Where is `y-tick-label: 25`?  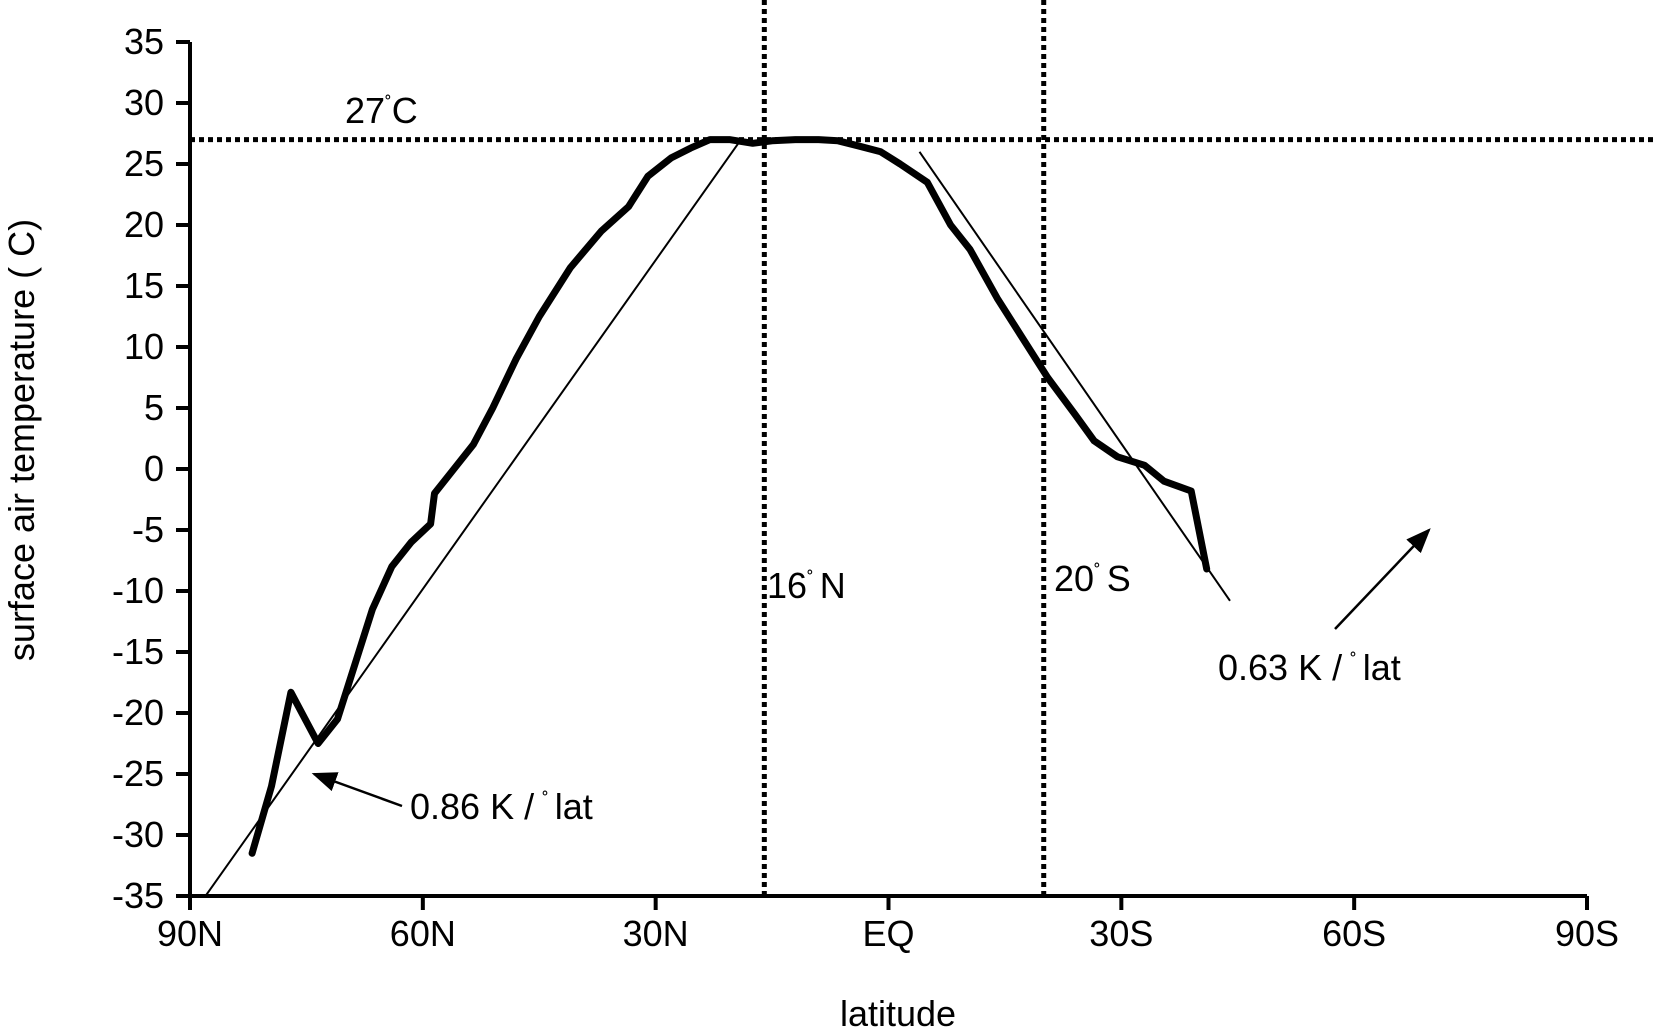
y-tick-label: 25 is located at coordinates (144, 163).